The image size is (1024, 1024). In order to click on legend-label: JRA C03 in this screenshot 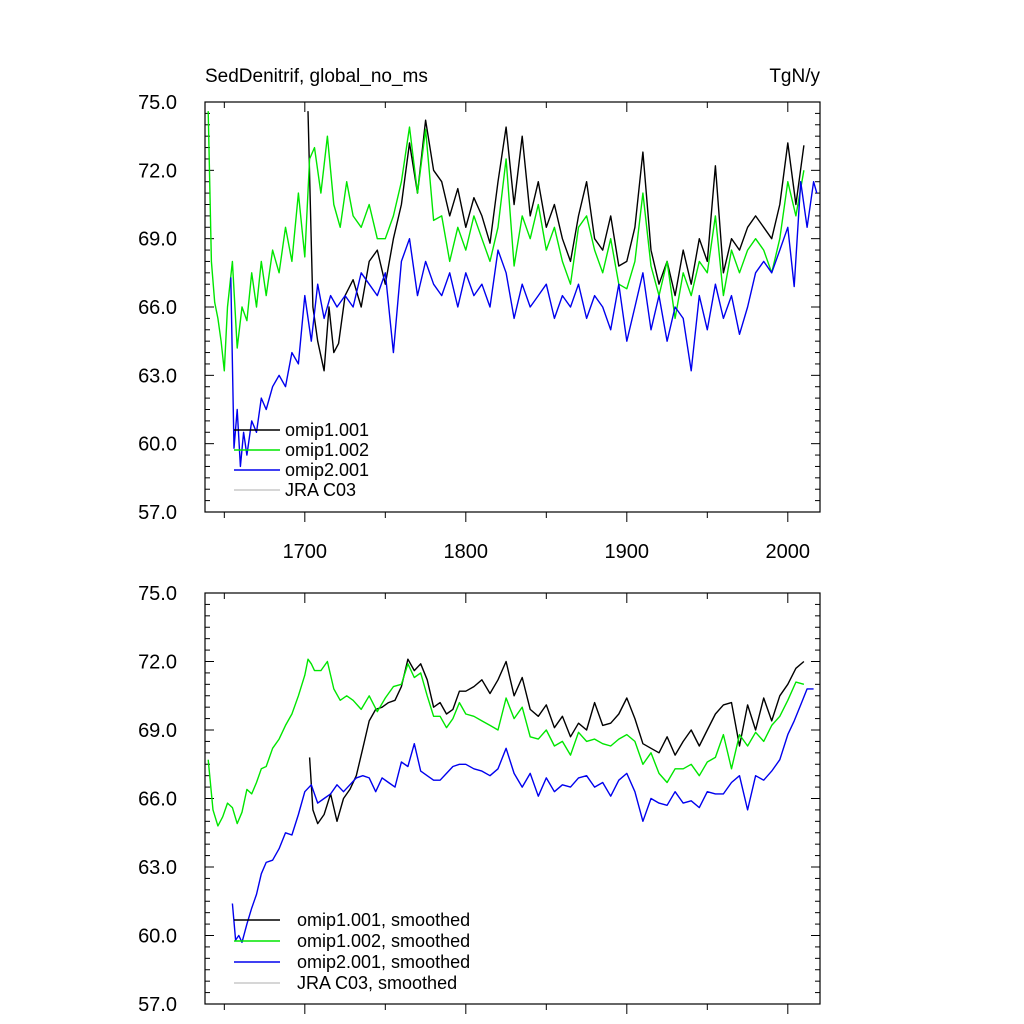, I will do `click(320, 490)`.